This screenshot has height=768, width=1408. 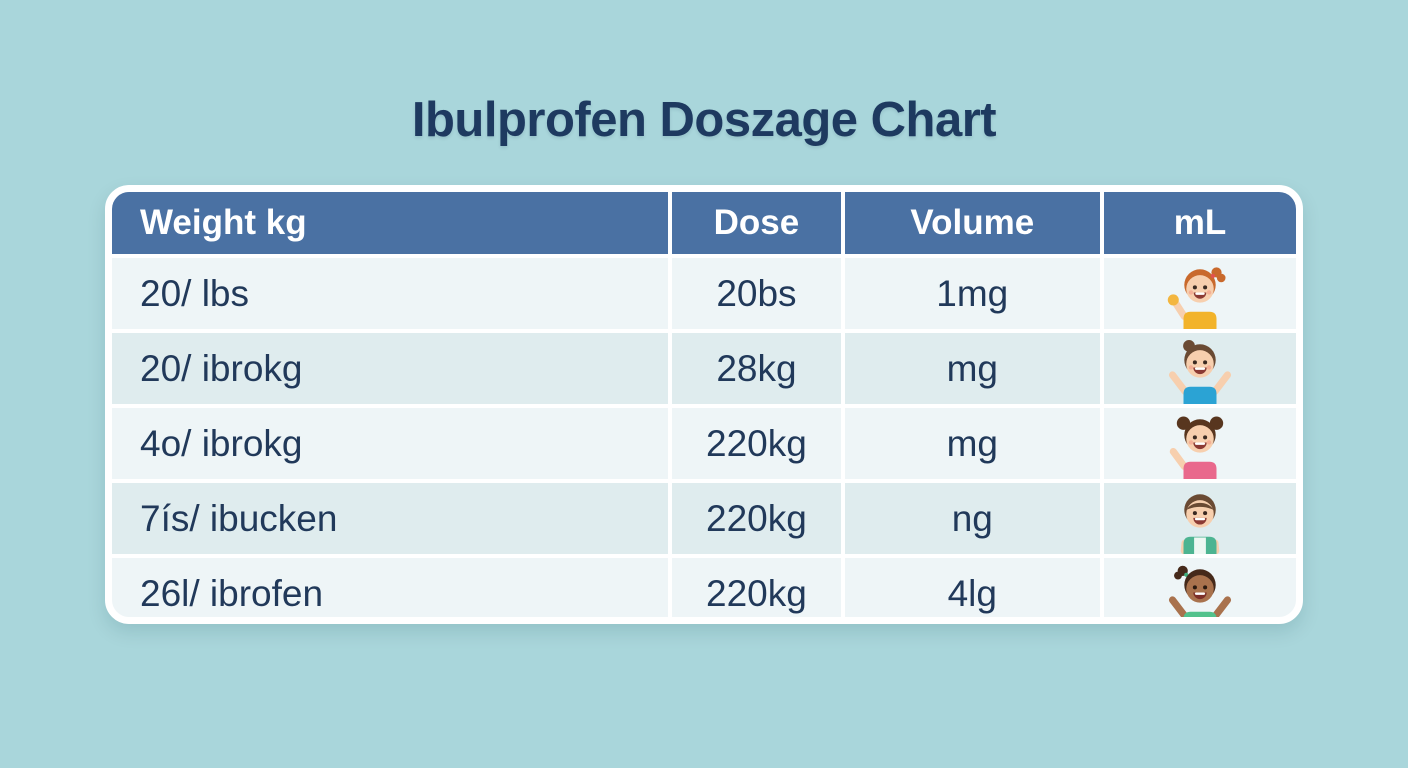 I want to click on table-row: 7ís/ ibucken 220kg ng, so click(x=704, y=518).